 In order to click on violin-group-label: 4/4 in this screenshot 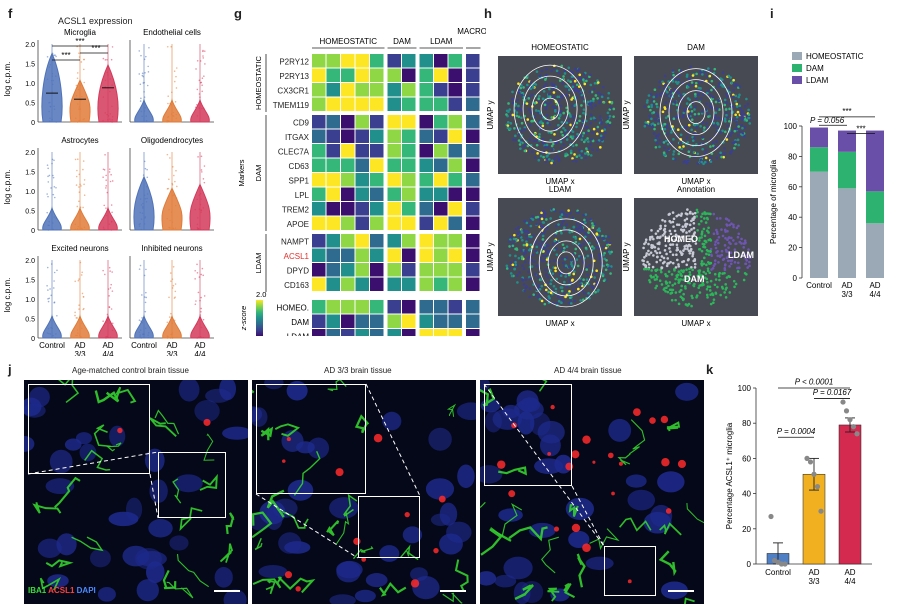, I will do `click(200, 353)`.